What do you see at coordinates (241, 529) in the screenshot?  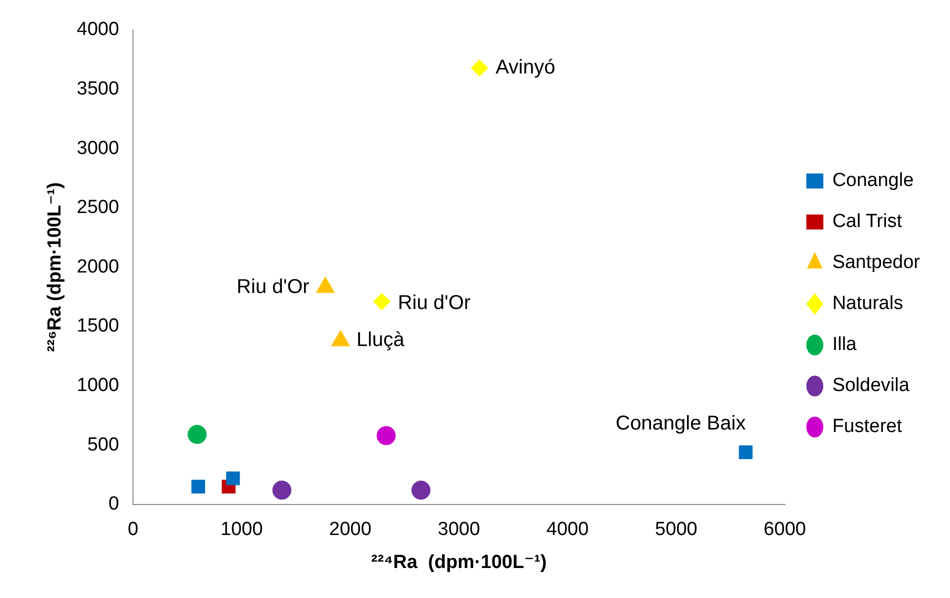 I see `x-tick-label: 1000` at bounding box center [241, 529].